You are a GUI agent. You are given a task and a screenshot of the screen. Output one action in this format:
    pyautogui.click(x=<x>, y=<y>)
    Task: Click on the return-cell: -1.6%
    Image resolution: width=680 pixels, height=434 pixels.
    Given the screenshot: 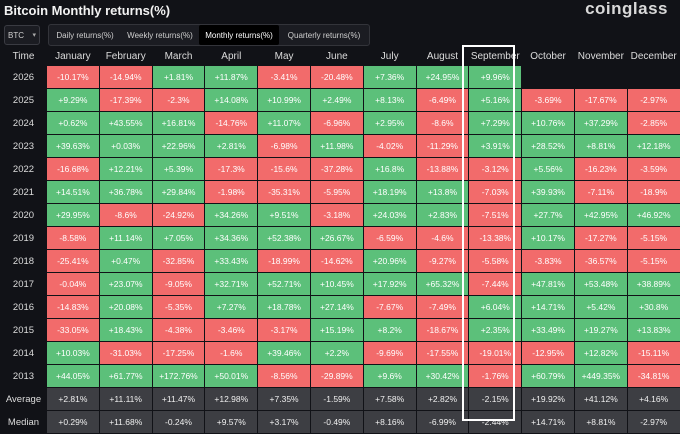 What is the action you would take?
    pyautogui.click(x=231, y=353)
    